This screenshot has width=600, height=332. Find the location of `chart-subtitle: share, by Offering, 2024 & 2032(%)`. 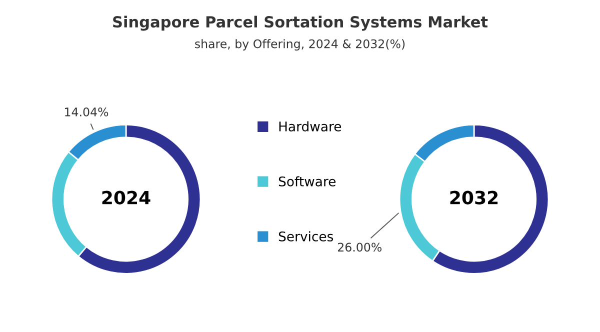

chart-subtitle: share, by Offering, 2024 & 2032(%) is located at coordinates (300, 45).